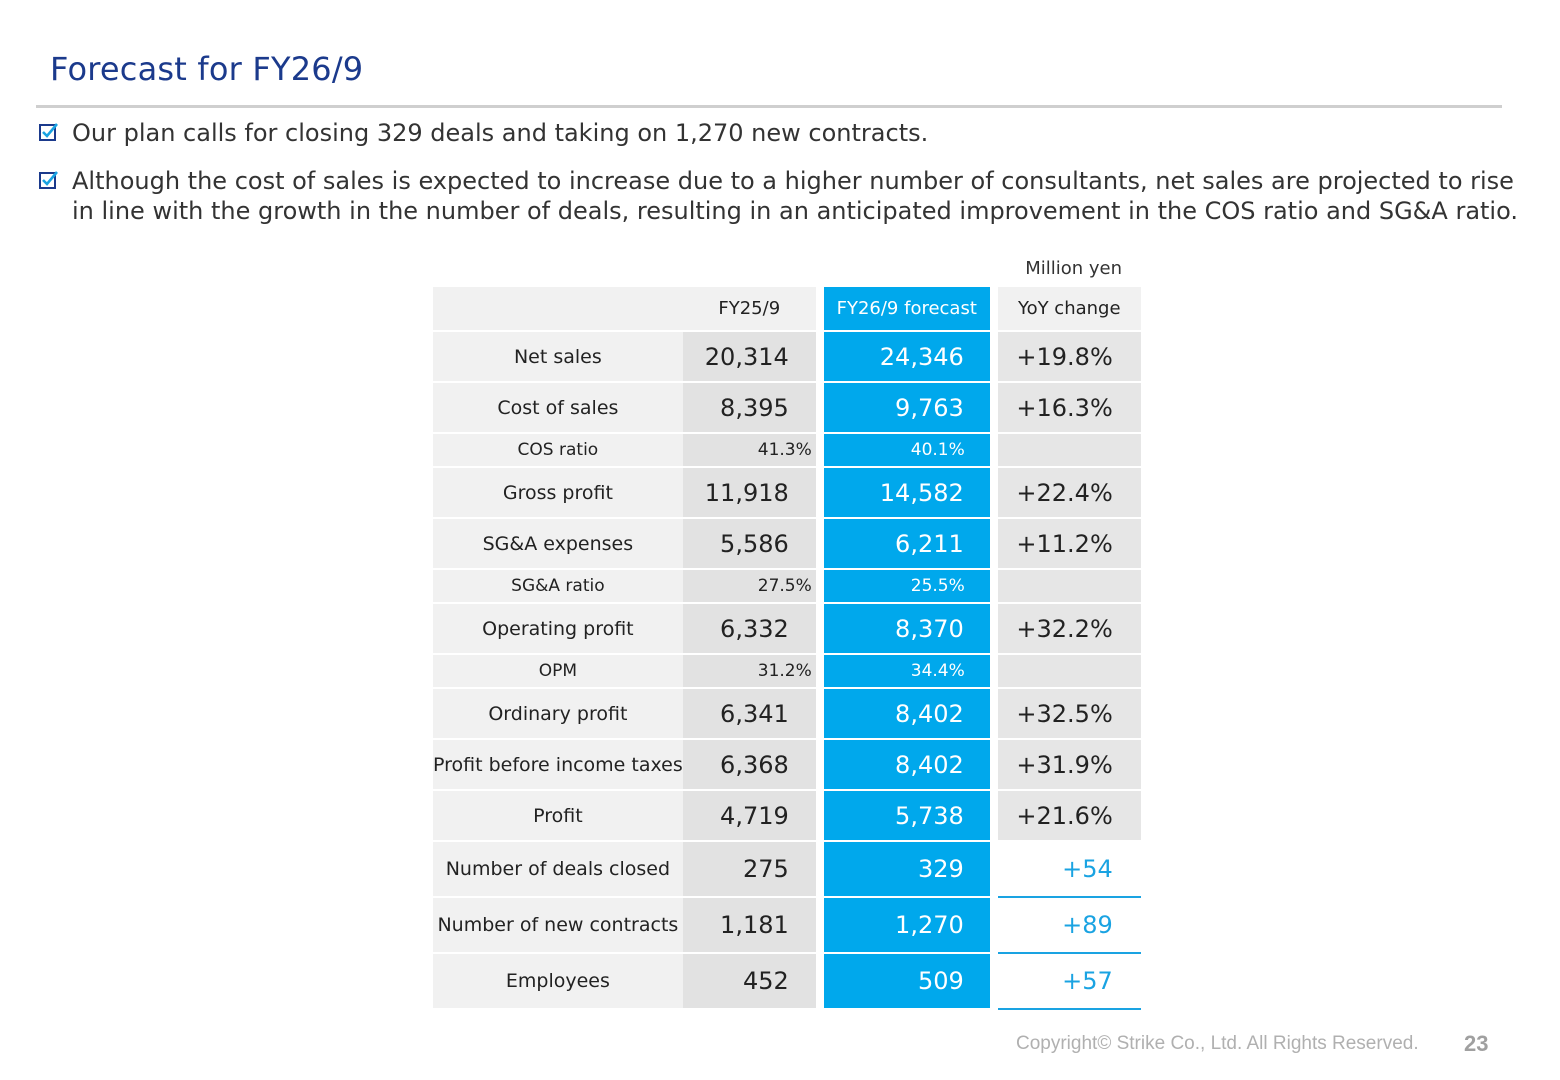 This screenshot has height=1080, width=1560. I want to click on row-label: Profit, so click(558, 816).